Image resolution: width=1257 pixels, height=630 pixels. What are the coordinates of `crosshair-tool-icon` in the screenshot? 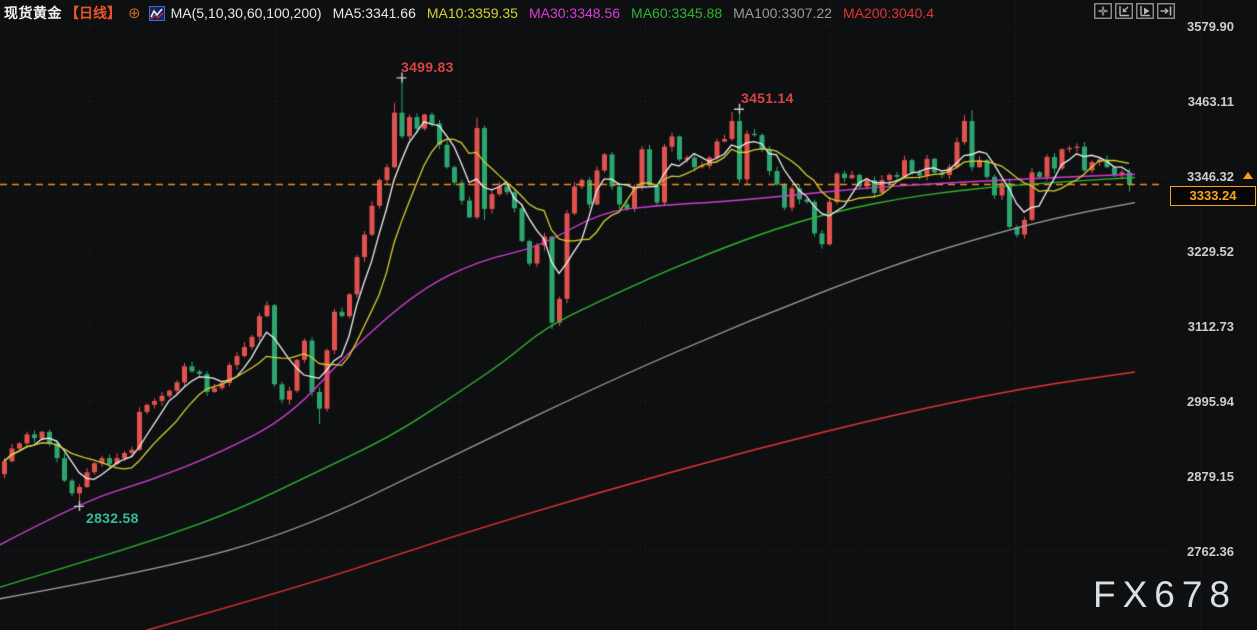 It's located at (1103, 11).